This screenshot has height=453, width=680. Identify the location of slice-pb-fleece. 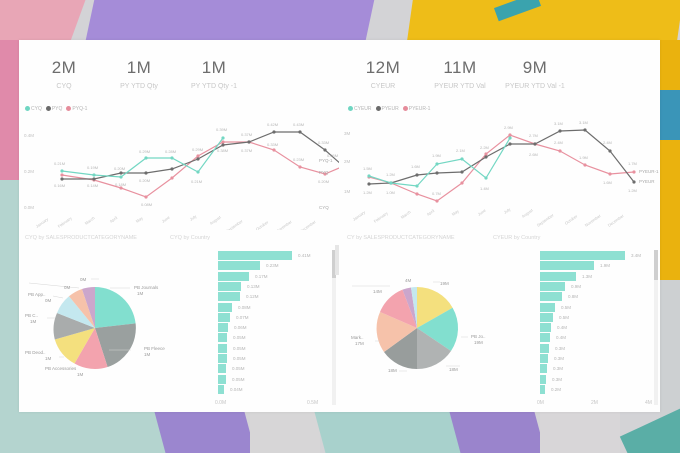
(115, 345).